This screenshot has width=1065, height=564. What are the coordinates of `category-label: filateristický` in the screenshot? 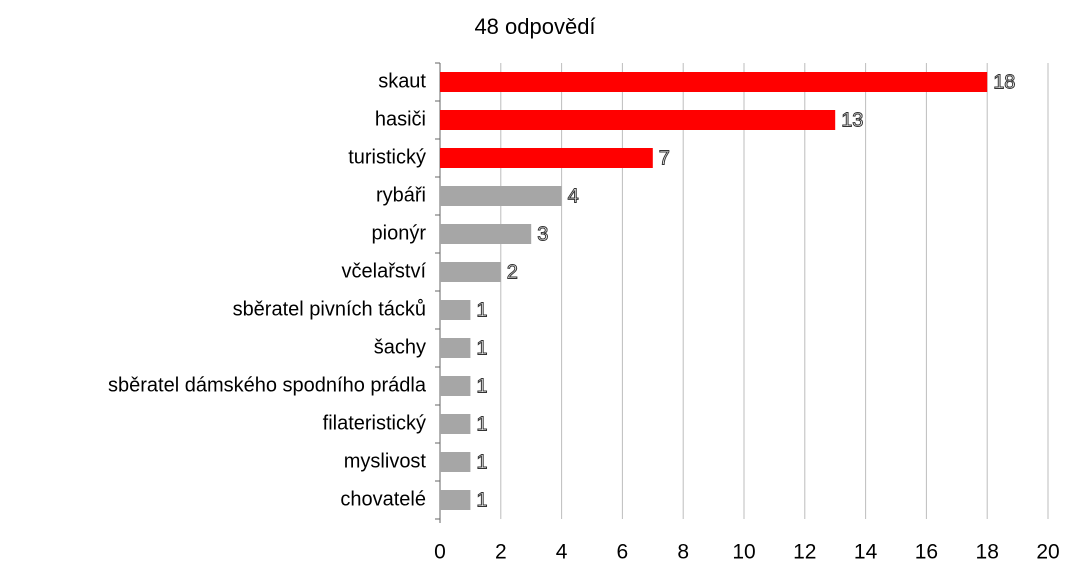 It's located at (374, 423).